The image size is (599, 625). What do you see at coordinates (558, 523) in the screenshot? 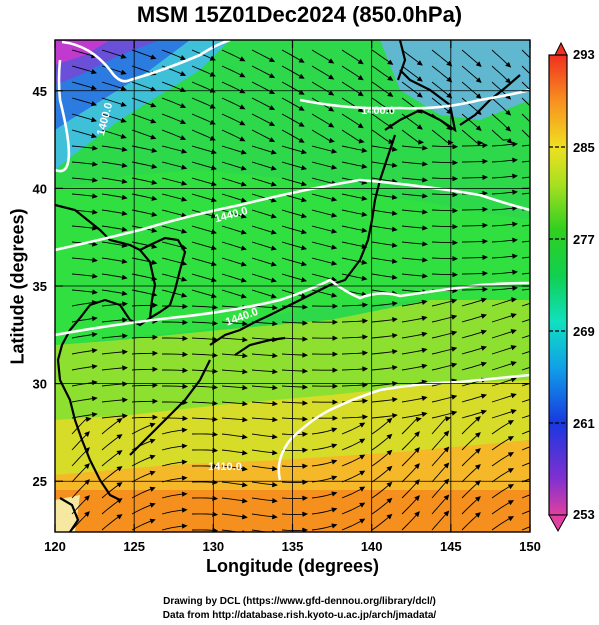
I see `colorbar-min-arrow` at bounding box center [558, 523].